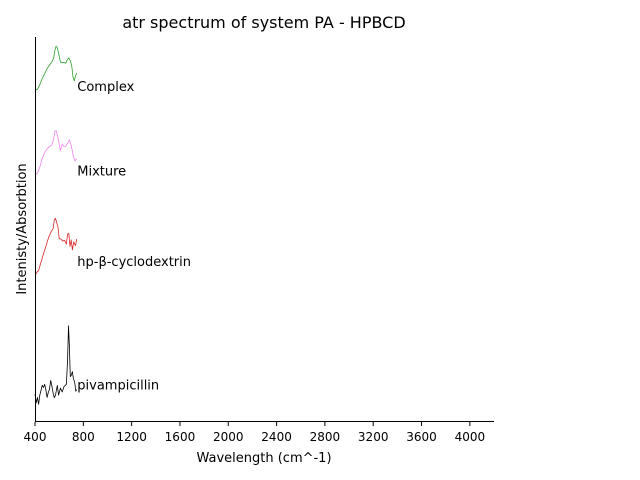 This screenshot has width=640, height=480. I want to click on x-tick-label: 400, so click(35, 437).